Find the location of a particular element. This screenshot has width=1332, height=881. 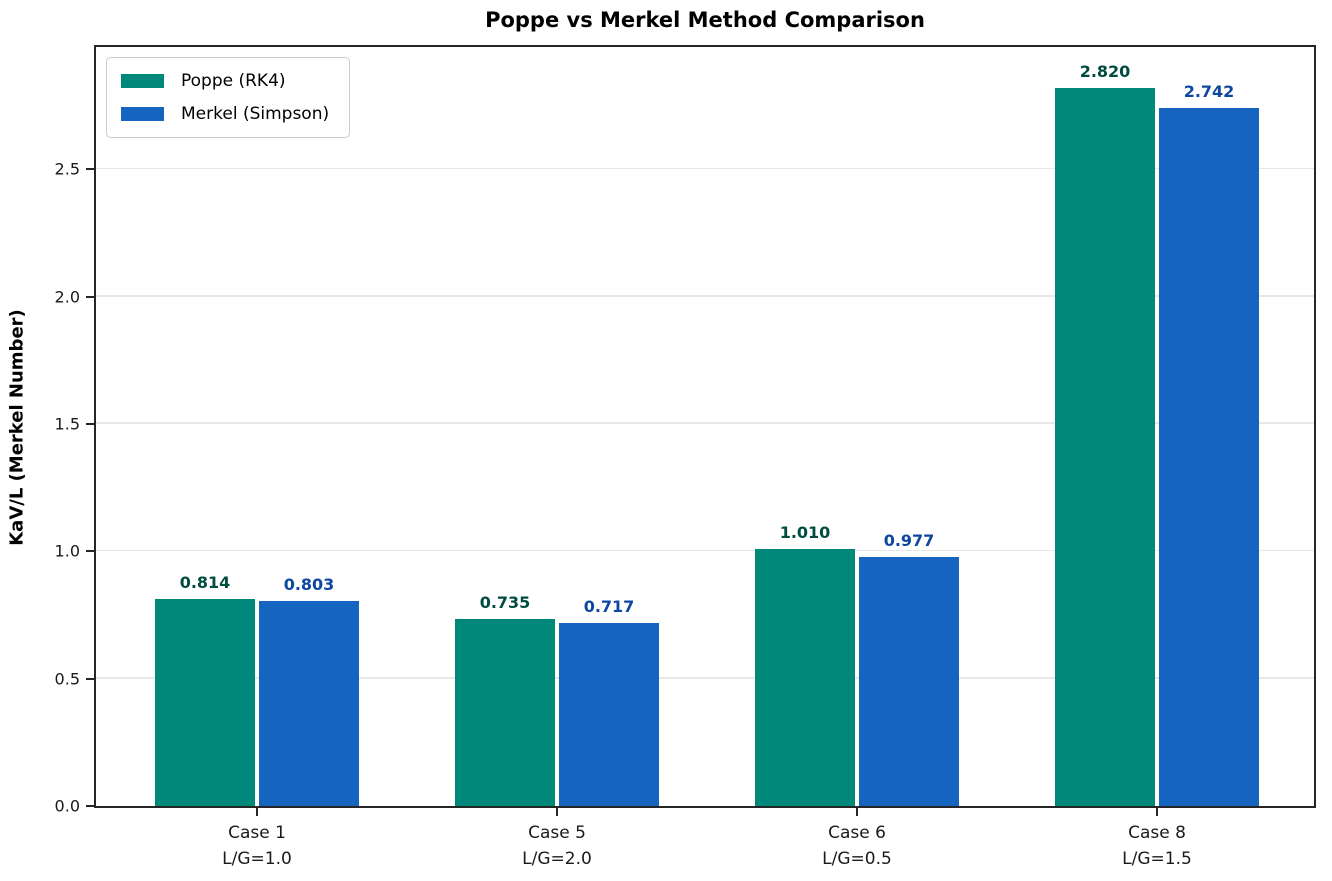

x-tick-label-lg-ratio: L/G=1.0 is located at coordinates (257, 859).